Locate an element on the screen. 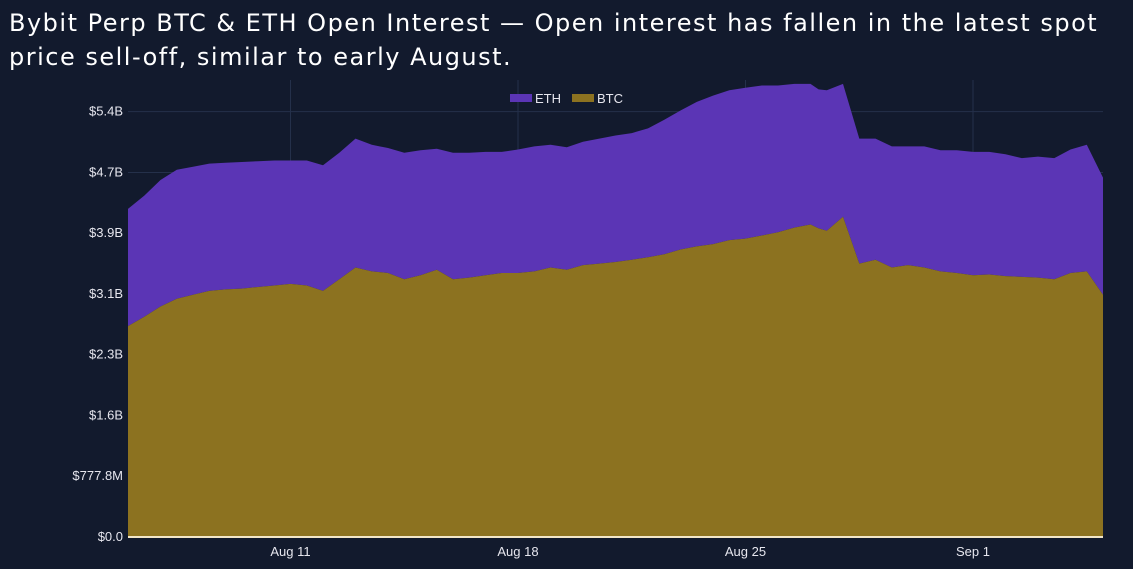  eth-legend-swatch is located at coordinates (521, 98).